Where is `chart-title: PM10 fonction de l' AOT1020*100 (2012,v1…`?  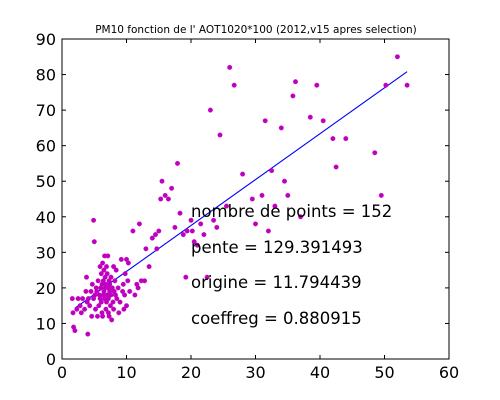 chart-title: PM10 fonction de l' AOT1020*100 (2012,v1… is located at coordinates (256, 30).